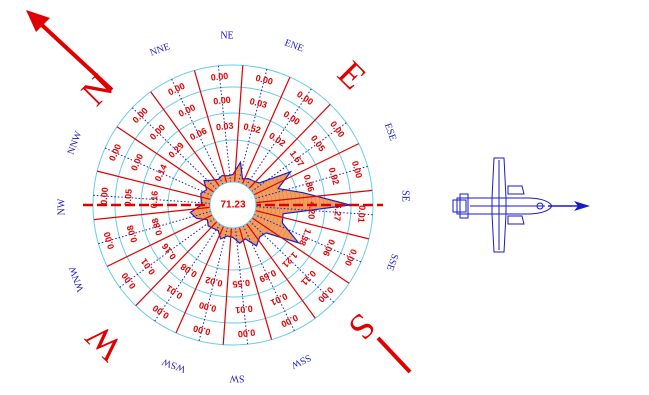 Image resolution: width=649 pixels, height=395 pixels. What do you see at coordinates (97, 90) in the screenshot?
I see `cardinal-n-label: N` at bounding box center [97, 90].